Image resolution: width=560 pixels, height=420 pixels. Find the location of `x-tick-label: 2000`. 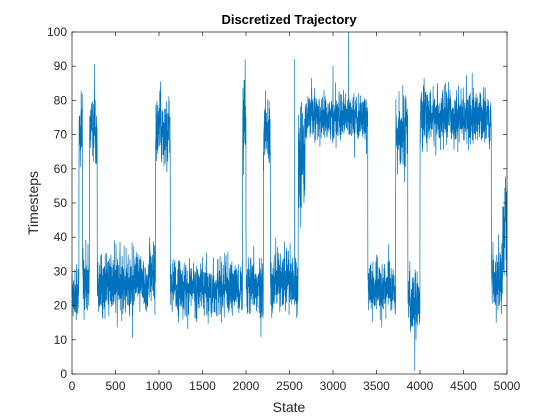

x-tick-label: 2000 is located at coordinates (246, 386).